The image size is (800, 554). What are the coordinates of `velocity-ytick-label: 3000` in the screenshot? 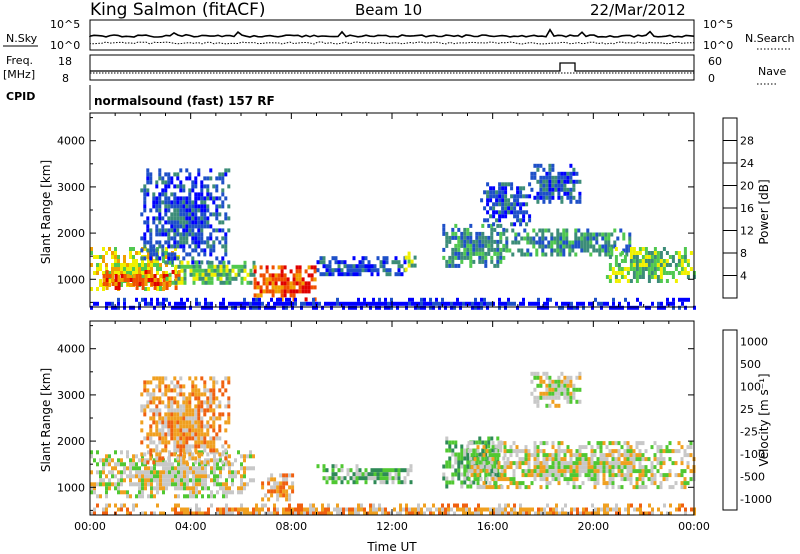 It's located at (71, 395).